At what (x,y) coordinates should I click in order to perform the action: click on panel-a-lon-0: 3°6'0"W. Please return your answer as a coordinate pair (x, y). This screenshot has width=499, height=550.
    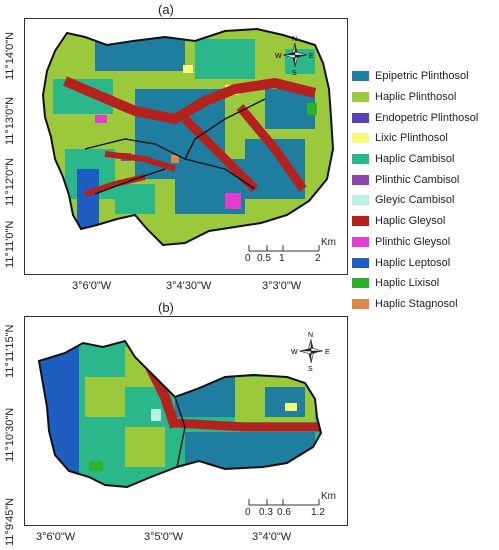
    Looking at the image, I should click on (92, 286).